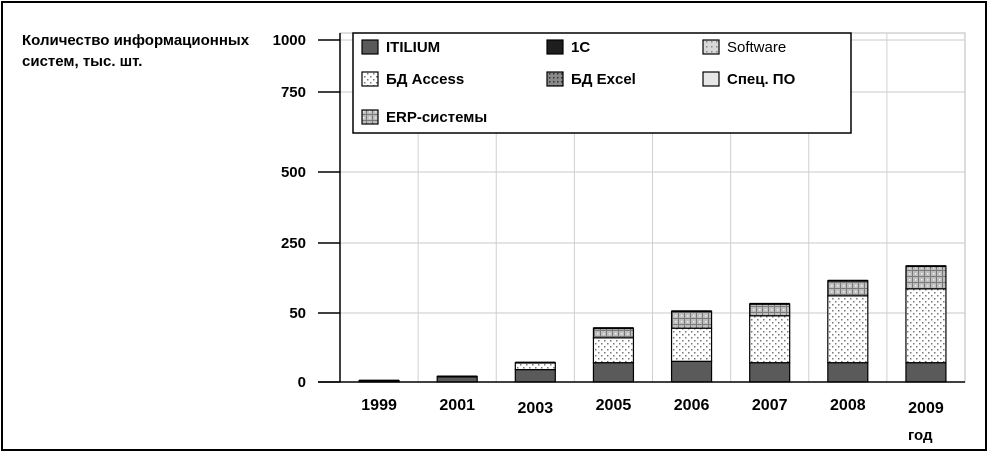  What do you see at coordinates (614, 405) in the screenshot?
I see `x-tick-label: 2005` at bounding box center [614, 405].